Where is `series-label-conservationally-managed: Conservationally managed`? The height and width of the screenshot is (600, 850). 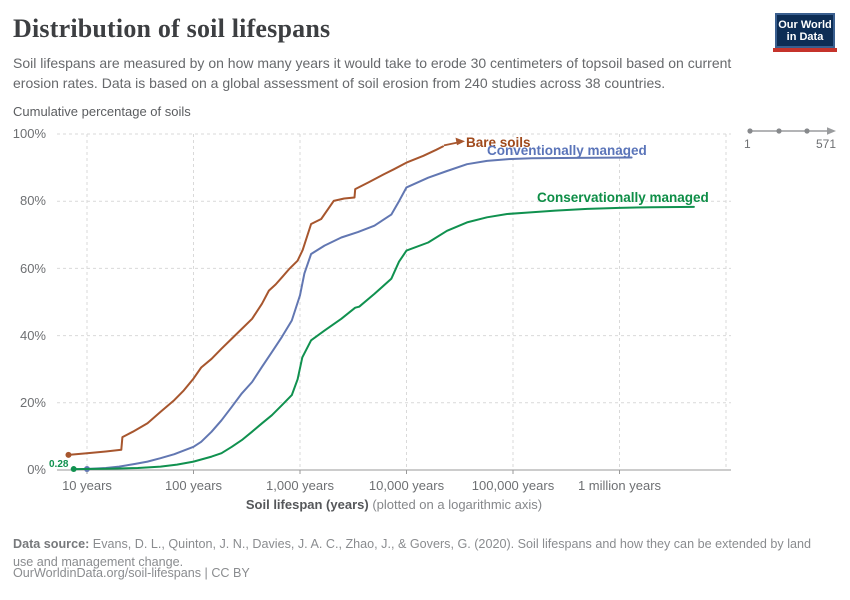 series-label-conservationally-managed: Conservationally managed is located at coordinates (623, 197).